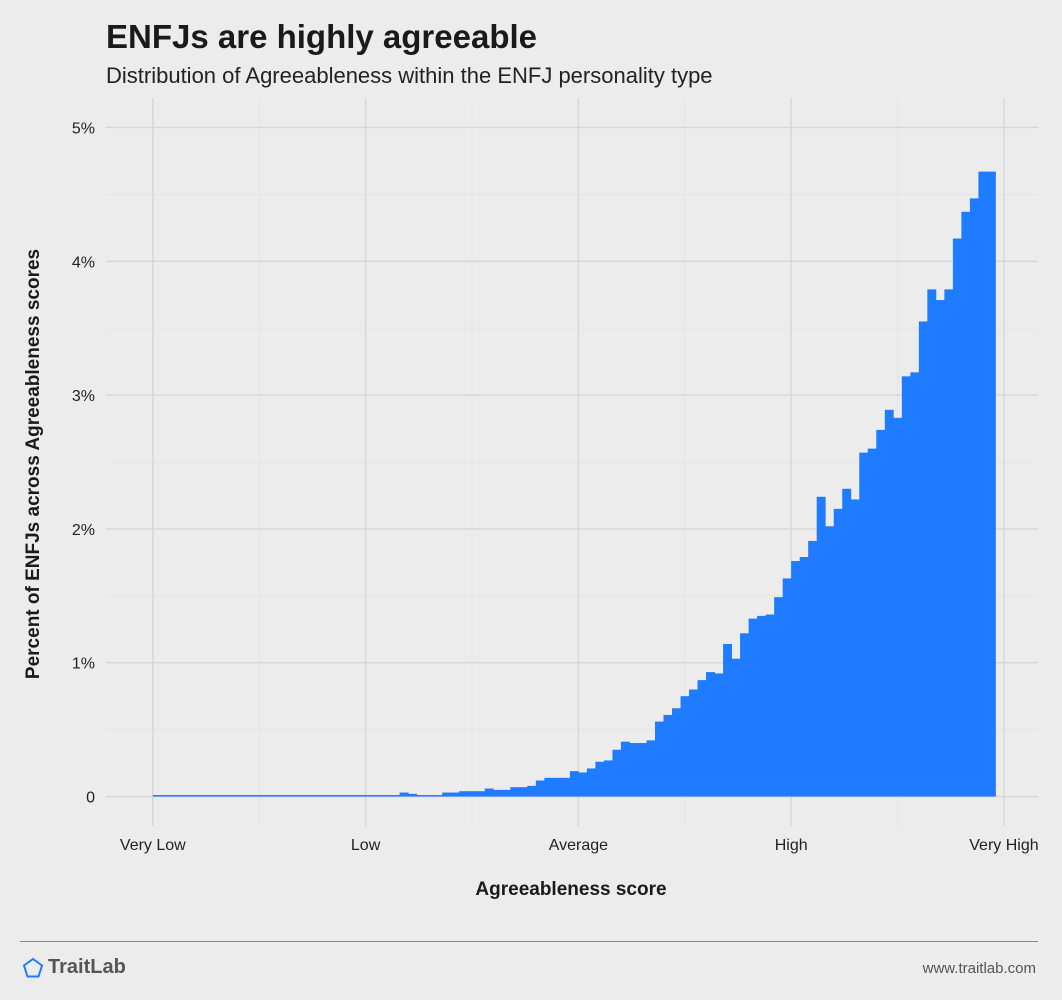 The width and height of the screenshot is (1062, 1000). I want to click on y-tick-label: 3%, so click(83, 396).